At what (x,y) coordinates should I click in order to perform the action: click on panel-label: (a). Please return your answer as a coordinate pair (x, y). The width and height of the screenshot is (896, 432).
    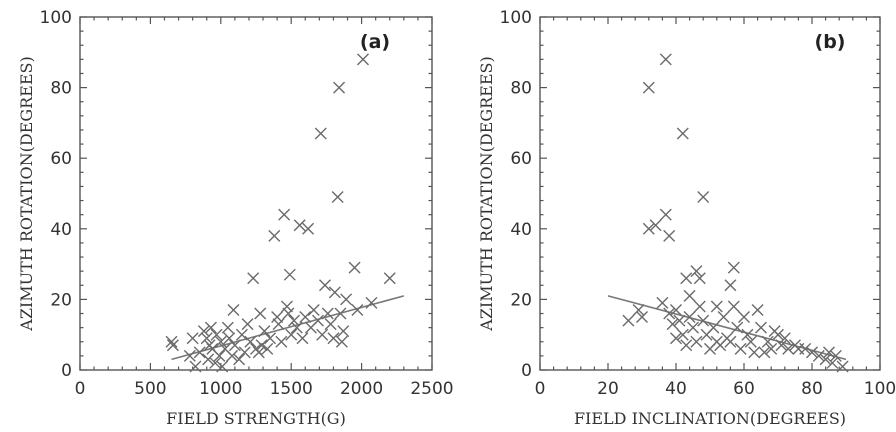
    Looking at the image, I should click on (375, 42).